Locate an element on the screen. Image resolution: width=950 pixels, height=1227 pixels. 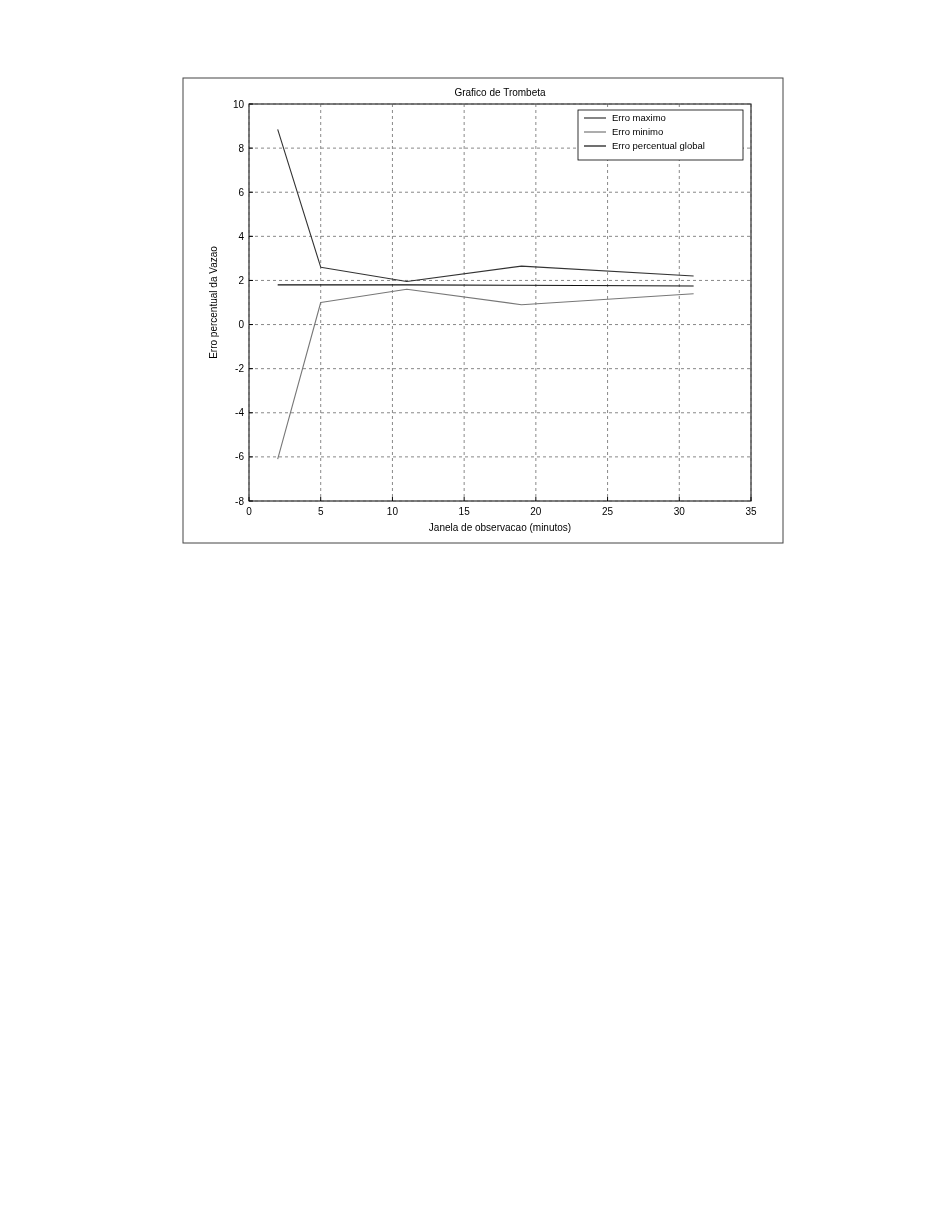
x-tick-label: 20 is located at coordinates (536, 511).